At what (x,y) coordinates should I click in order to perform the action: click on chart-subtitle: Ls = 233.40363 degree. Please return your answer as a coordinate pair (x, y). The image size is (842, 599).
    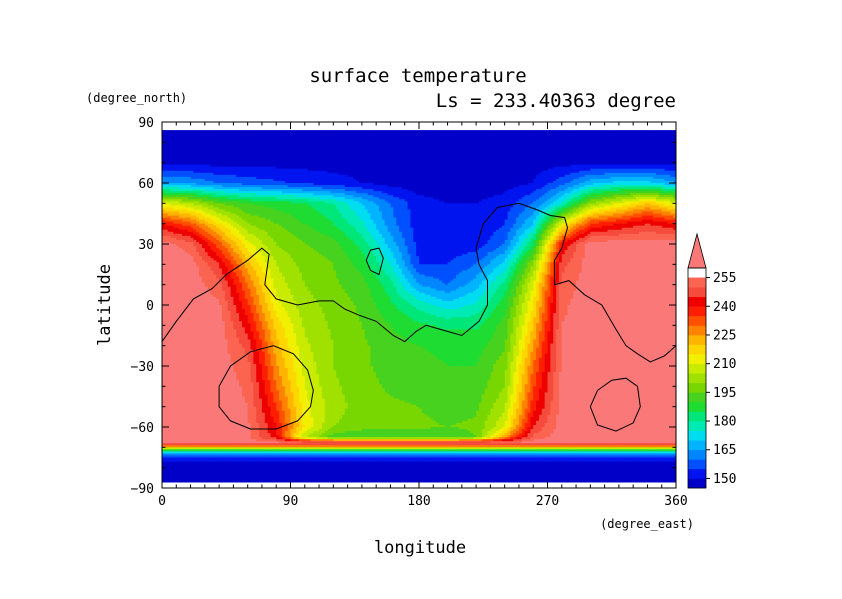
    Looking at the image, I should click on (556, 101).